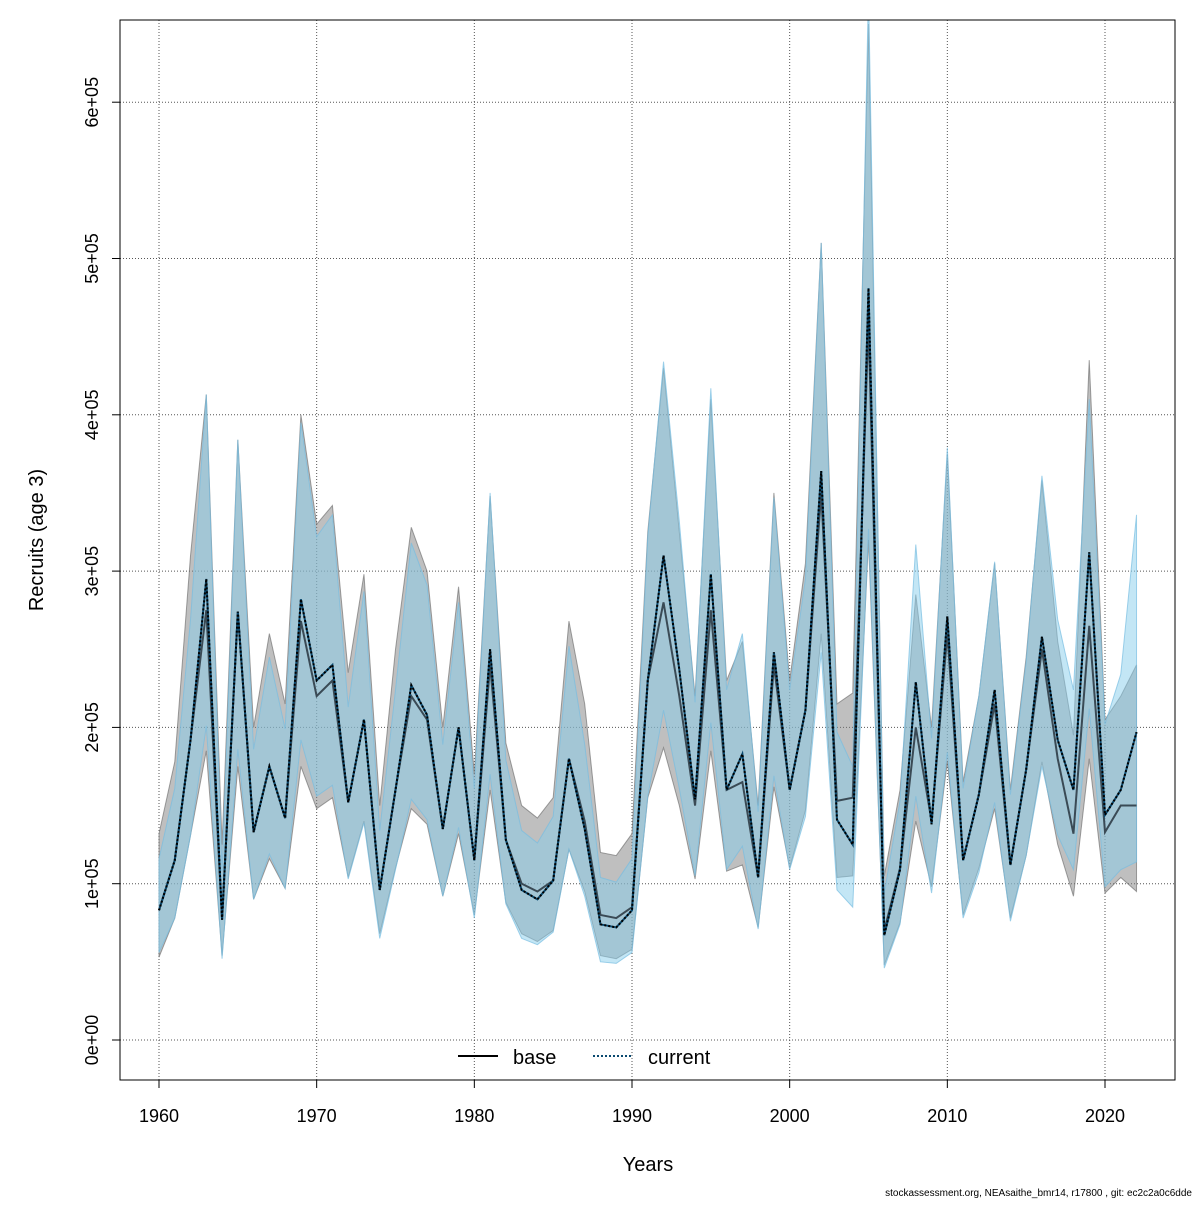 This screenshot has width=1200, height=1205. Describe the element at coordinates (37, 540) in the screenshot. I see `y-axis-title: Recruits (age 3)` at that location.